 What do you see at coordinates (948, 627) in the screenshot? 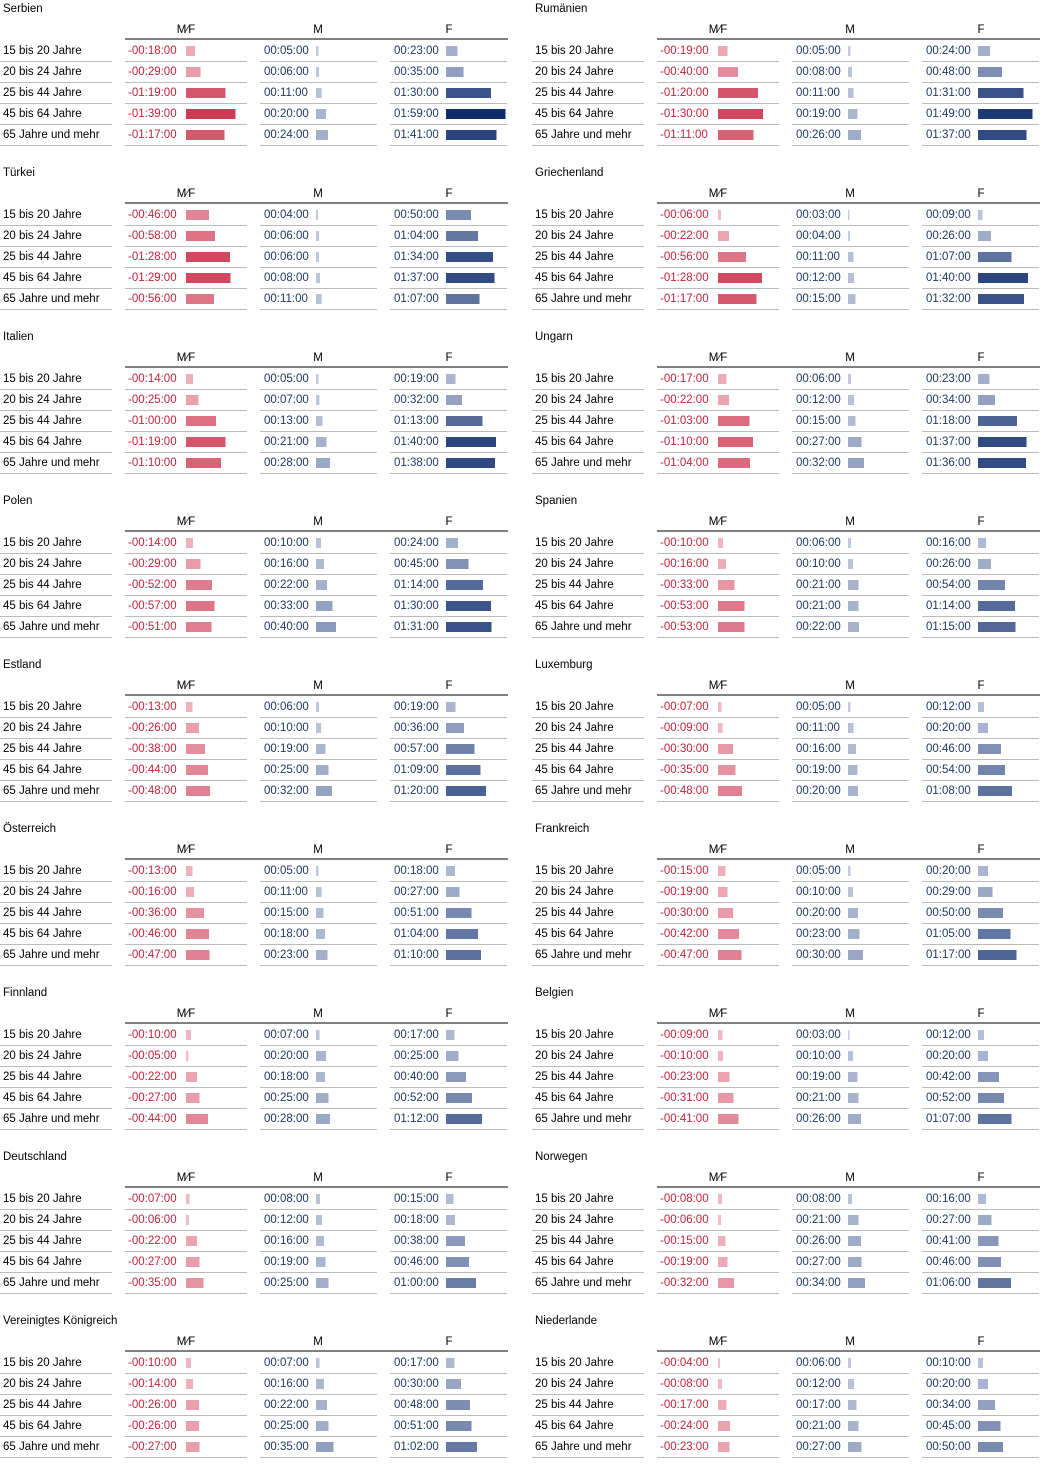
I see `value-label: 01:15:00` at bounding box center [948, 627].